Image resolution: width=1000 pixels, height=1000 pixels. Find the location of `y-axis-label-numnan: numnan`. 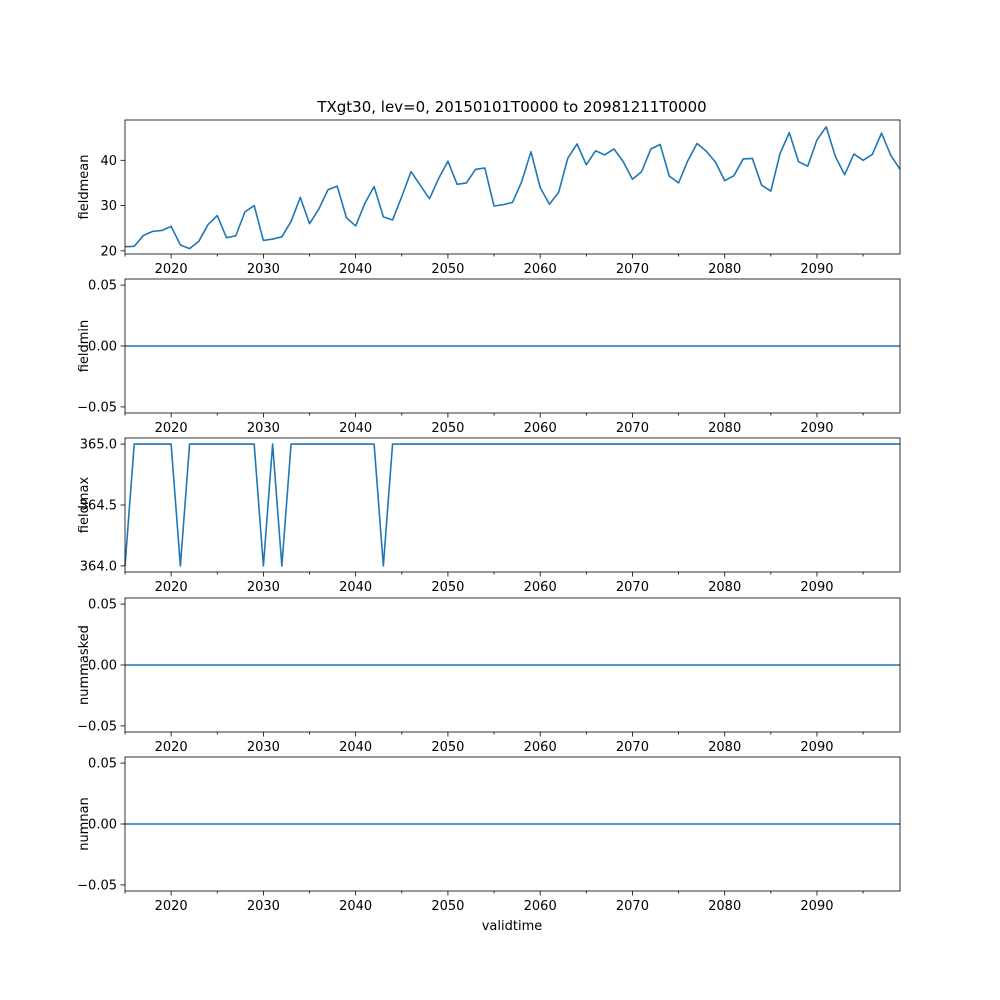

y-axis-label-numnan: numnan is located at coordinates (84, 824).